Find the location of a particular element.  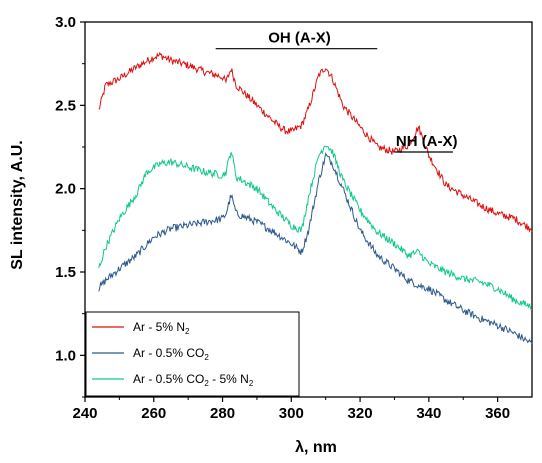

y-tick-label: 2.5 is located at coordinates (65, 105).